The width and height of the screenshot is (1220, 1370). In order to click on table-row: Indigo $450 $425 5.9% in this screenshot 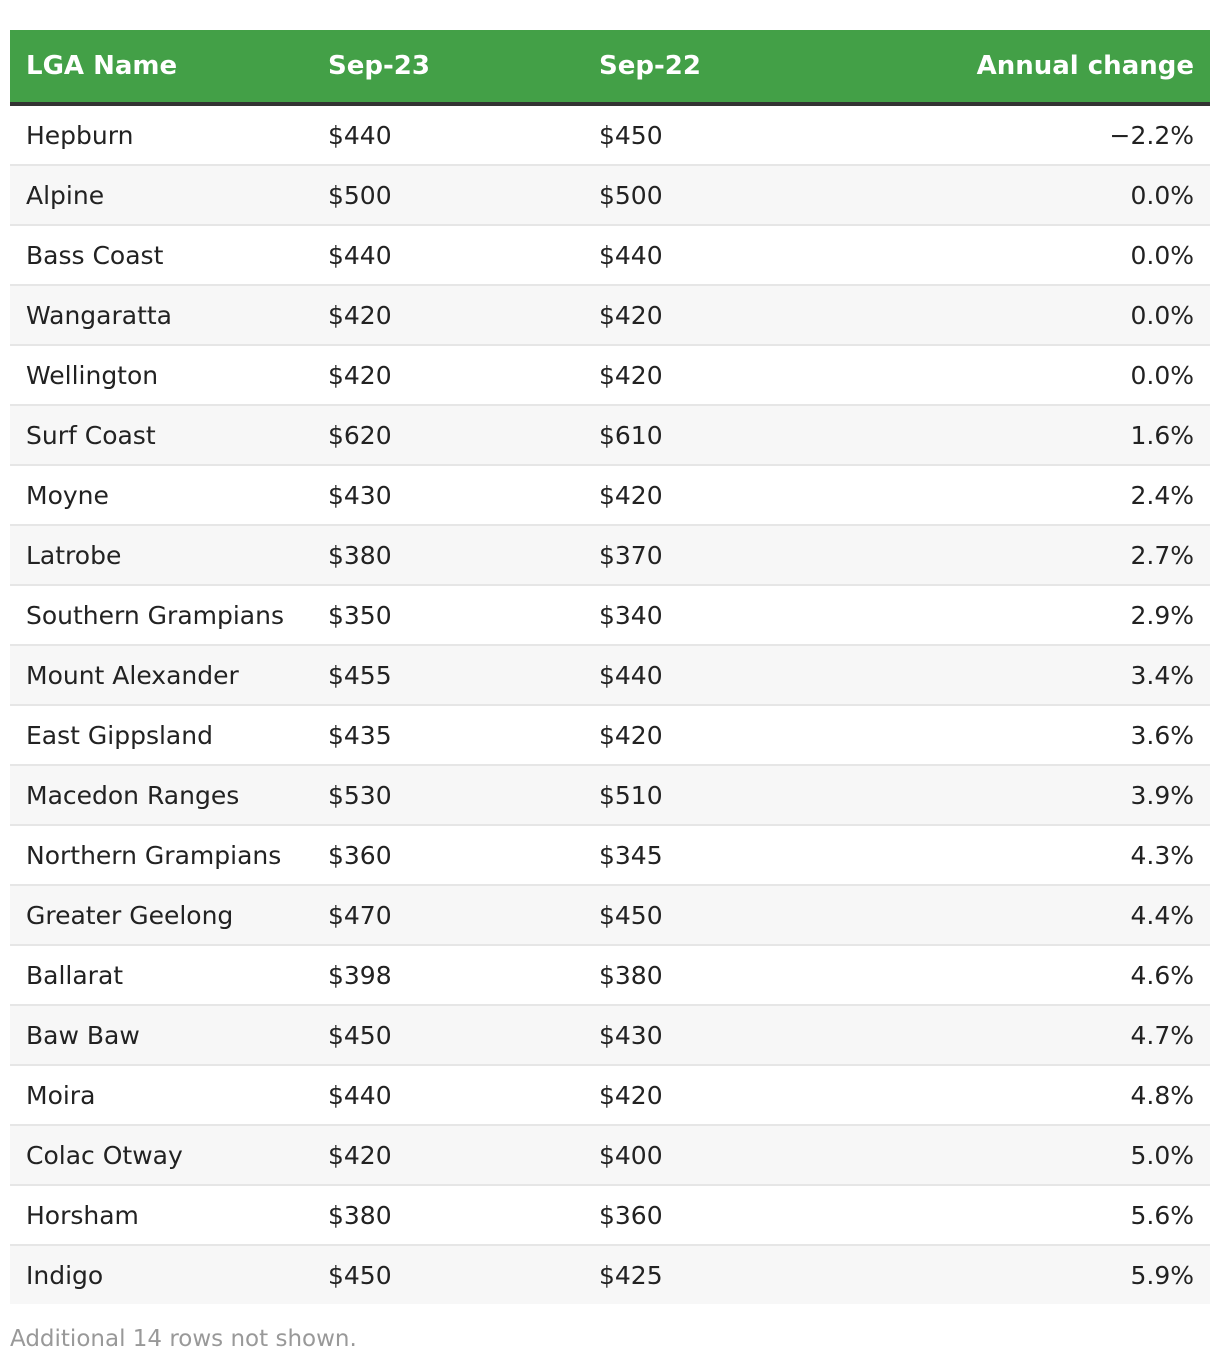, I will do `click(610, 1274)`.